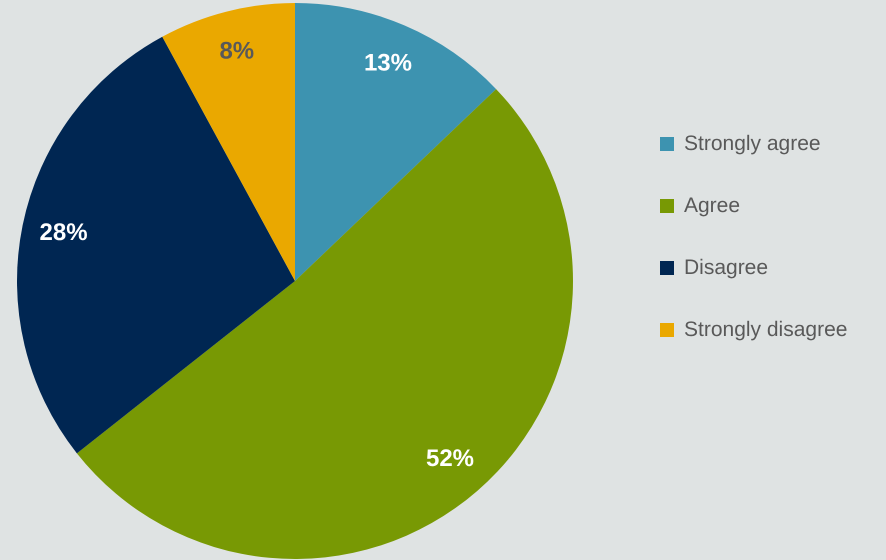 Image resolution: width=886 pixels, height=560 pixels. Describe the element at coordinates (726, 268) in the screenshot. I see `legend-label: Disagree` at that location.